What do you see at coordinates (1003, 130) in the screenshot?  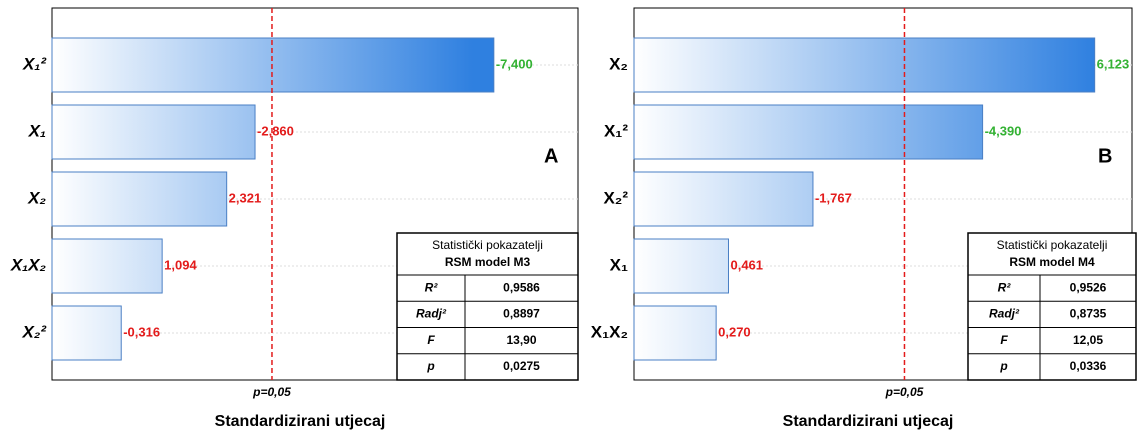 I see `value-label: -4,390` at bounding box center [1003, 130].